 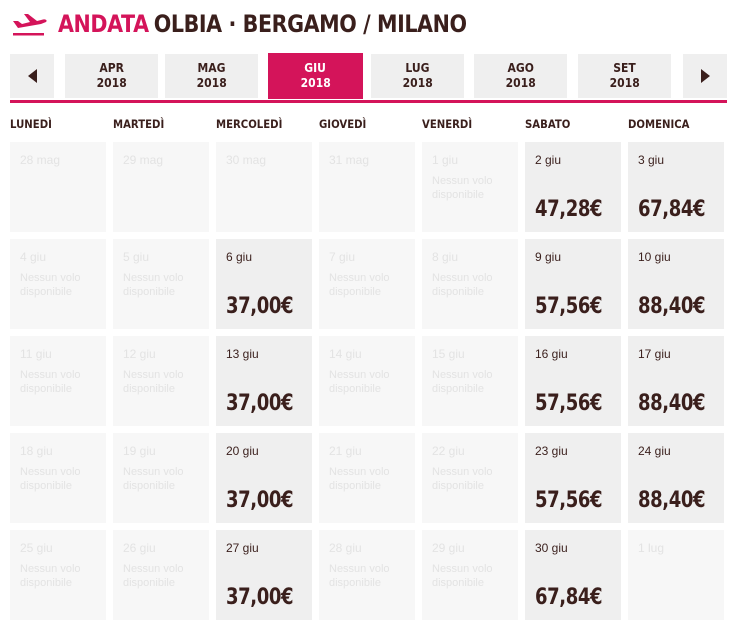 What do you see at coordinates (264, 575) in the screenshot?
I see `day-cell-available: 27 giu 37,00€` at bounding box center [264, 575].